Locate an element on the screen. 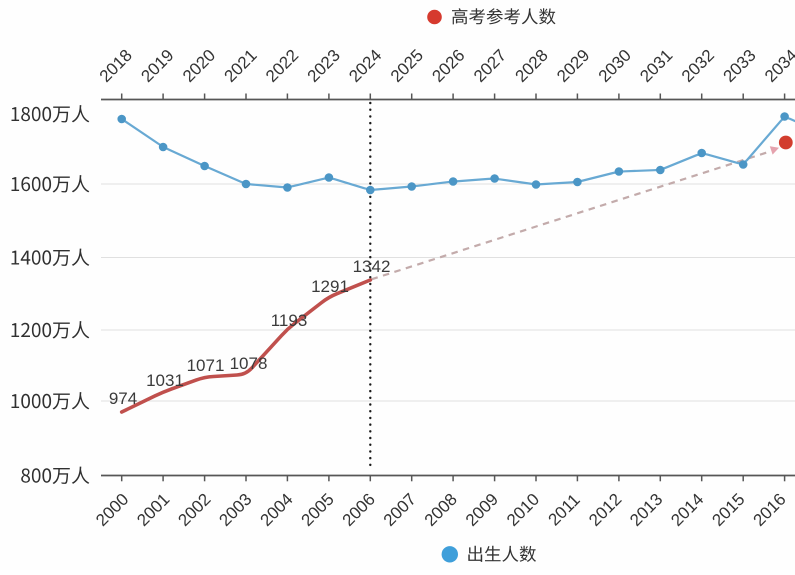  svg-text: 1193 is located at coordinates (289, 320).